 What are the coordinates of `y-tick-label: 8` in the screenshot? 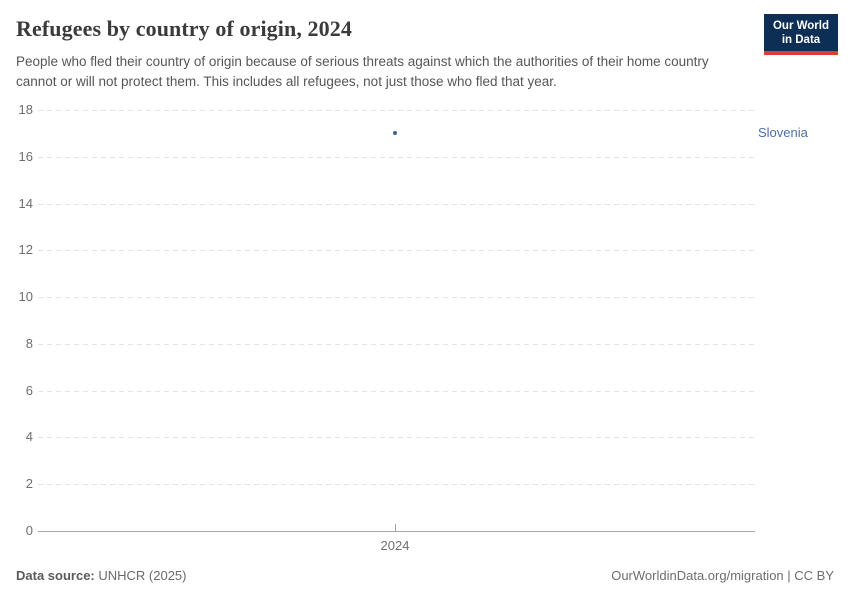 It's located at (29, 343).